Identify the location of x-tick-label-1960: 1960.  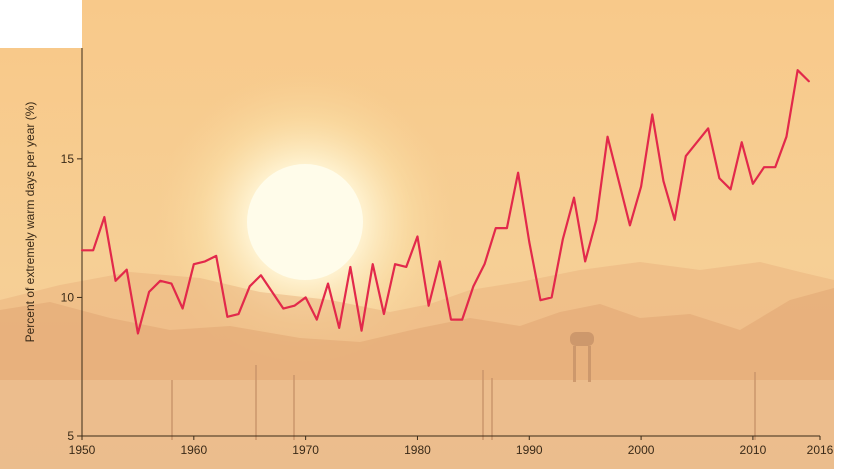
(193, 450).